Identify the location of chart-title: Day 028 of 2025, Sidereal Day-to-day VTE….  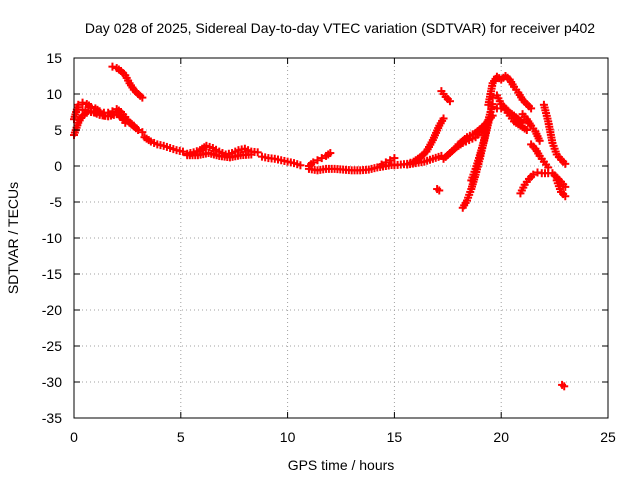
(340, 28).